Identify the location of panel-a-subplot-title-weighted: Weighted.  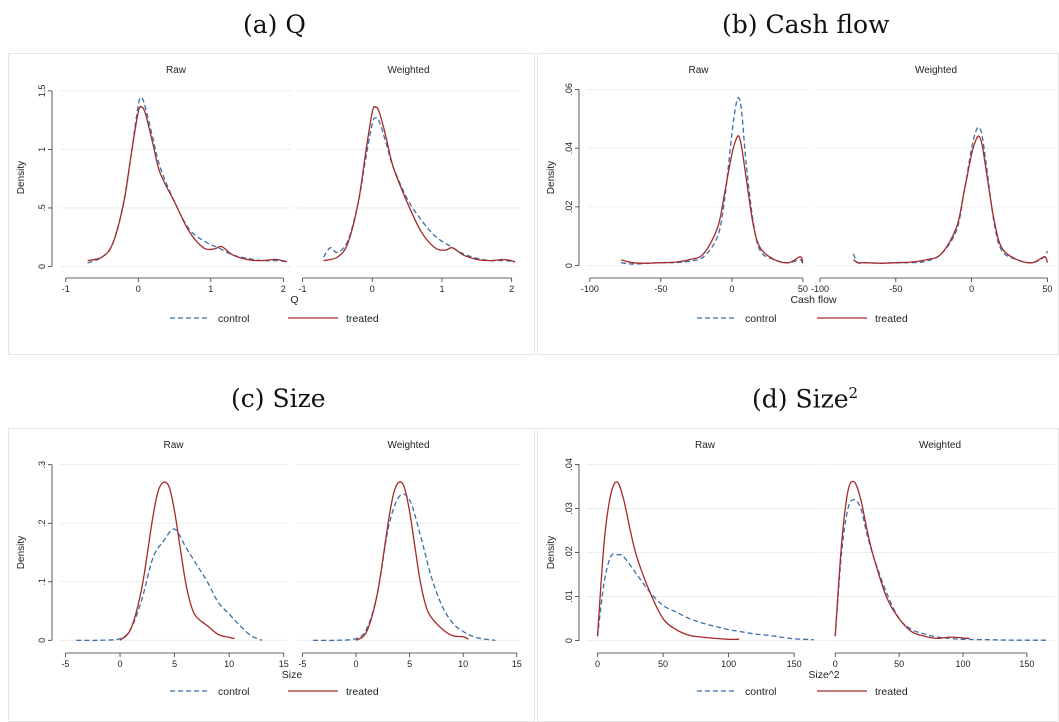
(408, 70).